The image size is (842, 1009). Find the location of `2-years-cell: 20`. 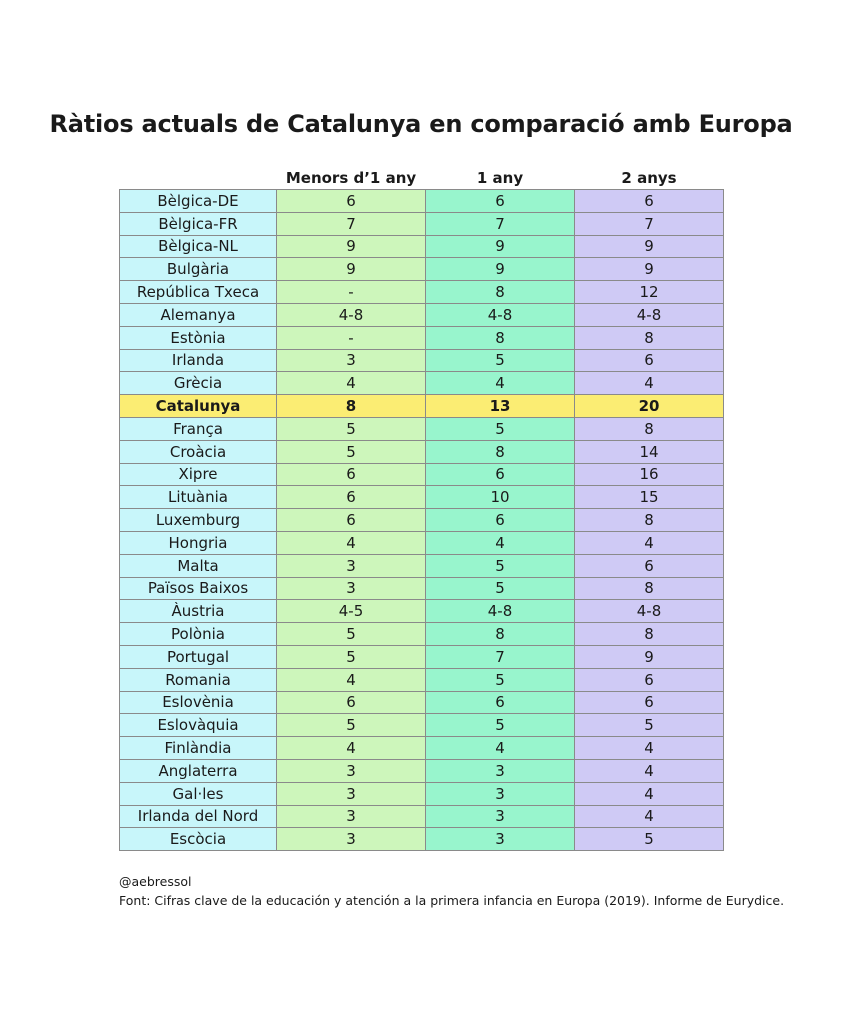

2-years-cell: 20 is located at coordinates (649, 406).